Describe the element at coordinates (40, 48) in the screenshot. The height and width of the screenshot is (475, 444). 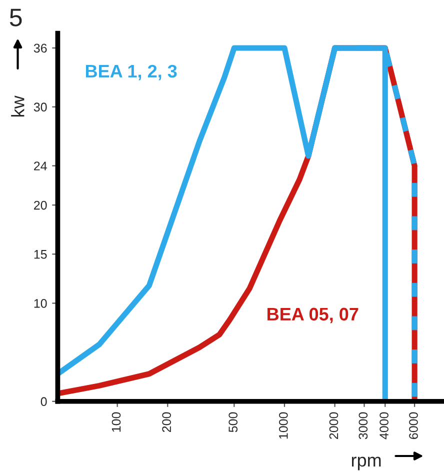
I see `y-tick-label: 36` at that location.